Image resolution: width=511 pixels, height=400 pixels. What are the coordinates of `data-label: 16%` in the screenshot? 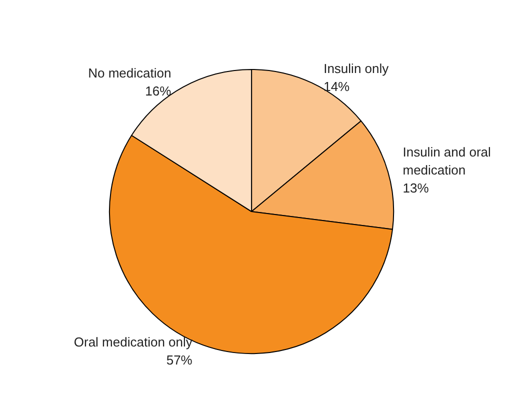 It's located at (158, 90).